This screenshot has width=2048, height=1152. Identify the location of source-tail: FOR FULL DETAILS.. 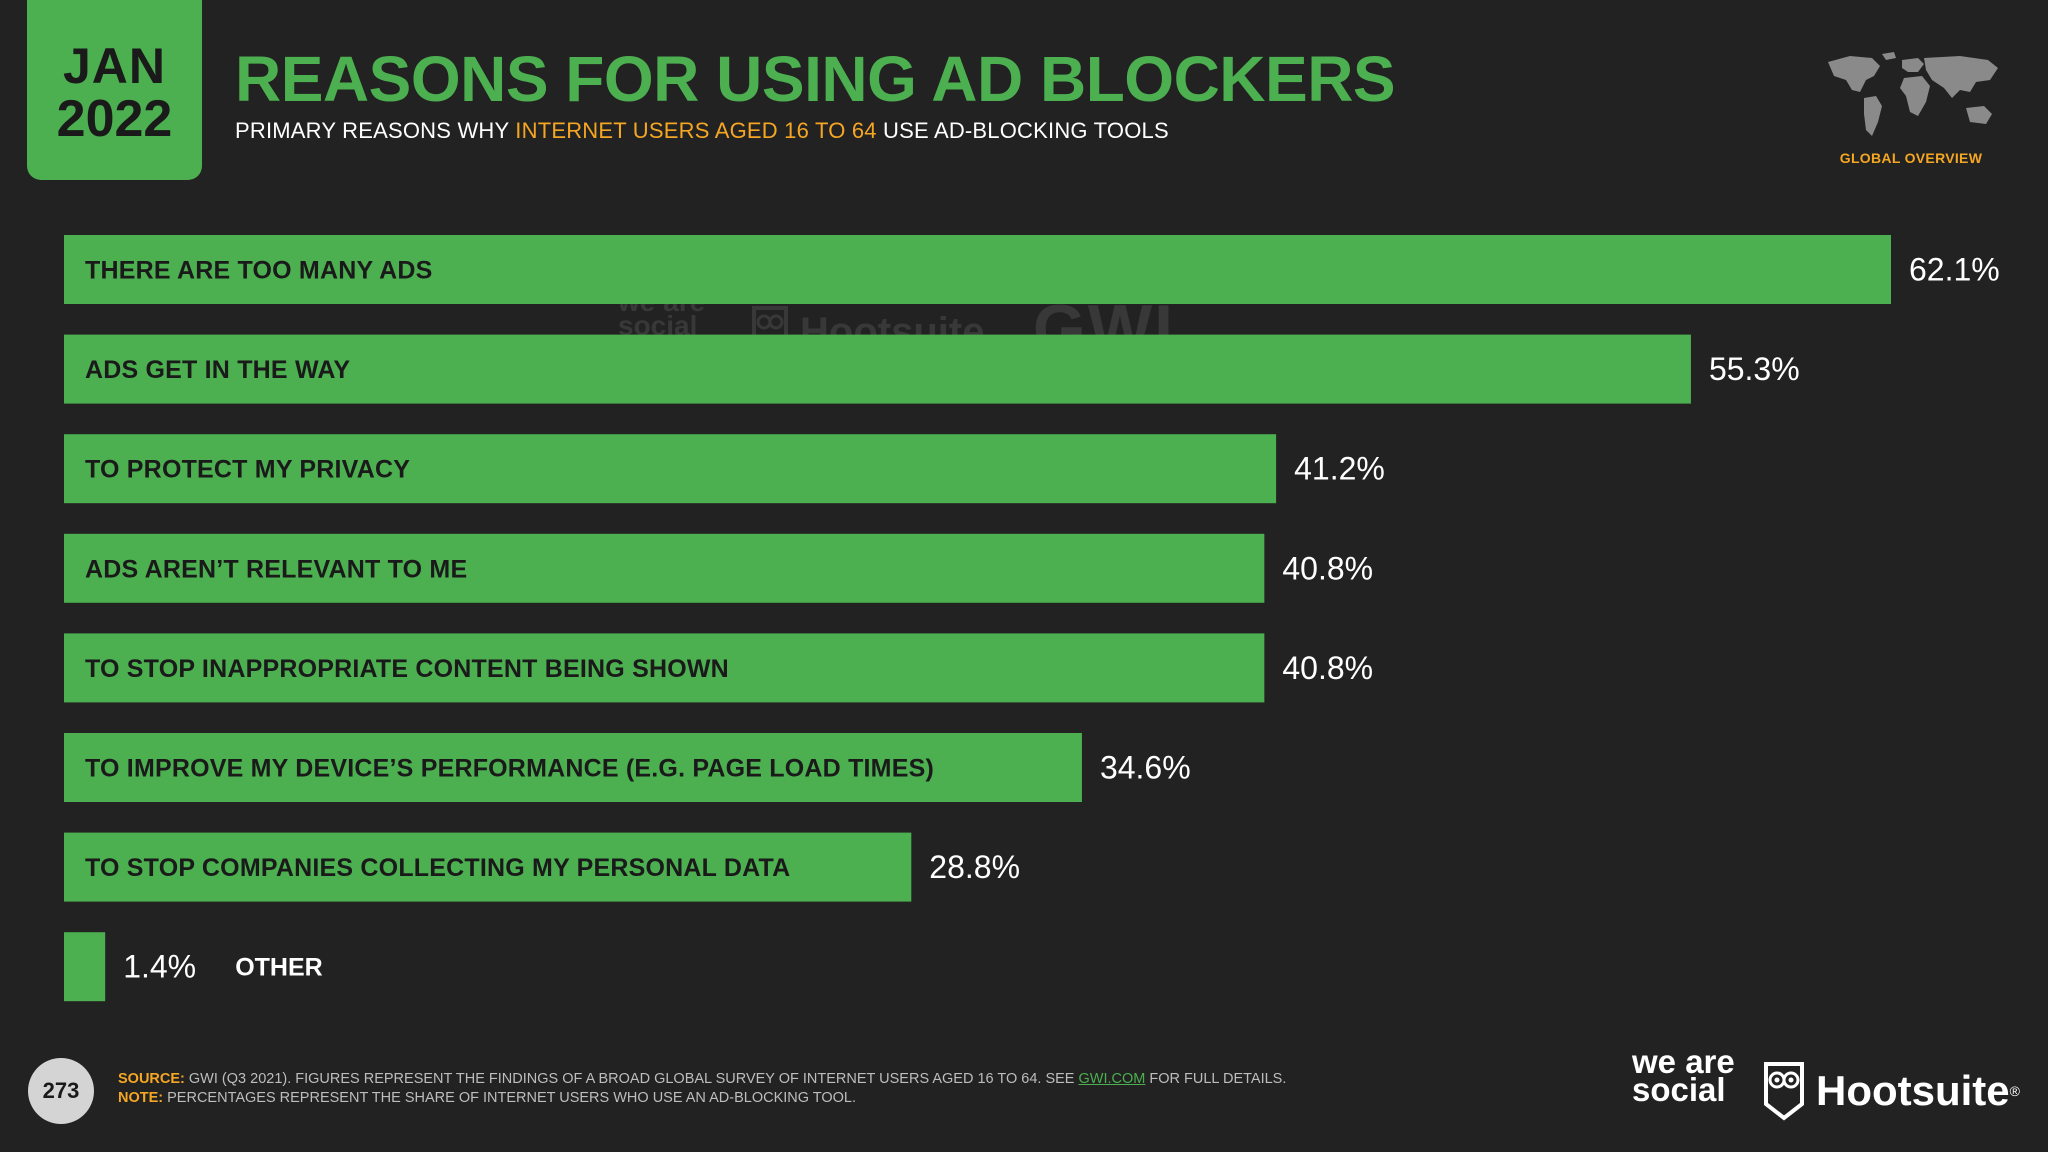
(1216, 1079).